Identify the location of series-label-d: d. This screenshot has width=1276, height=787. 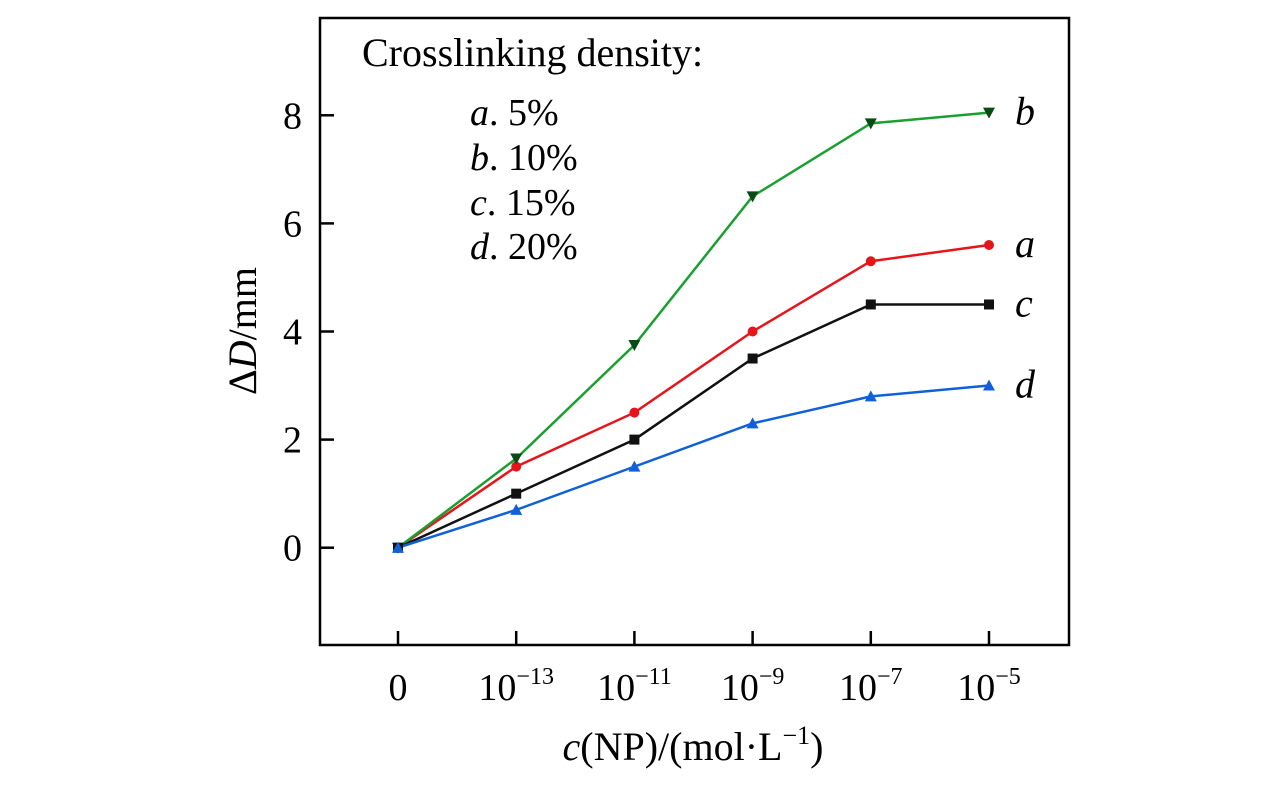
(1025, 384).